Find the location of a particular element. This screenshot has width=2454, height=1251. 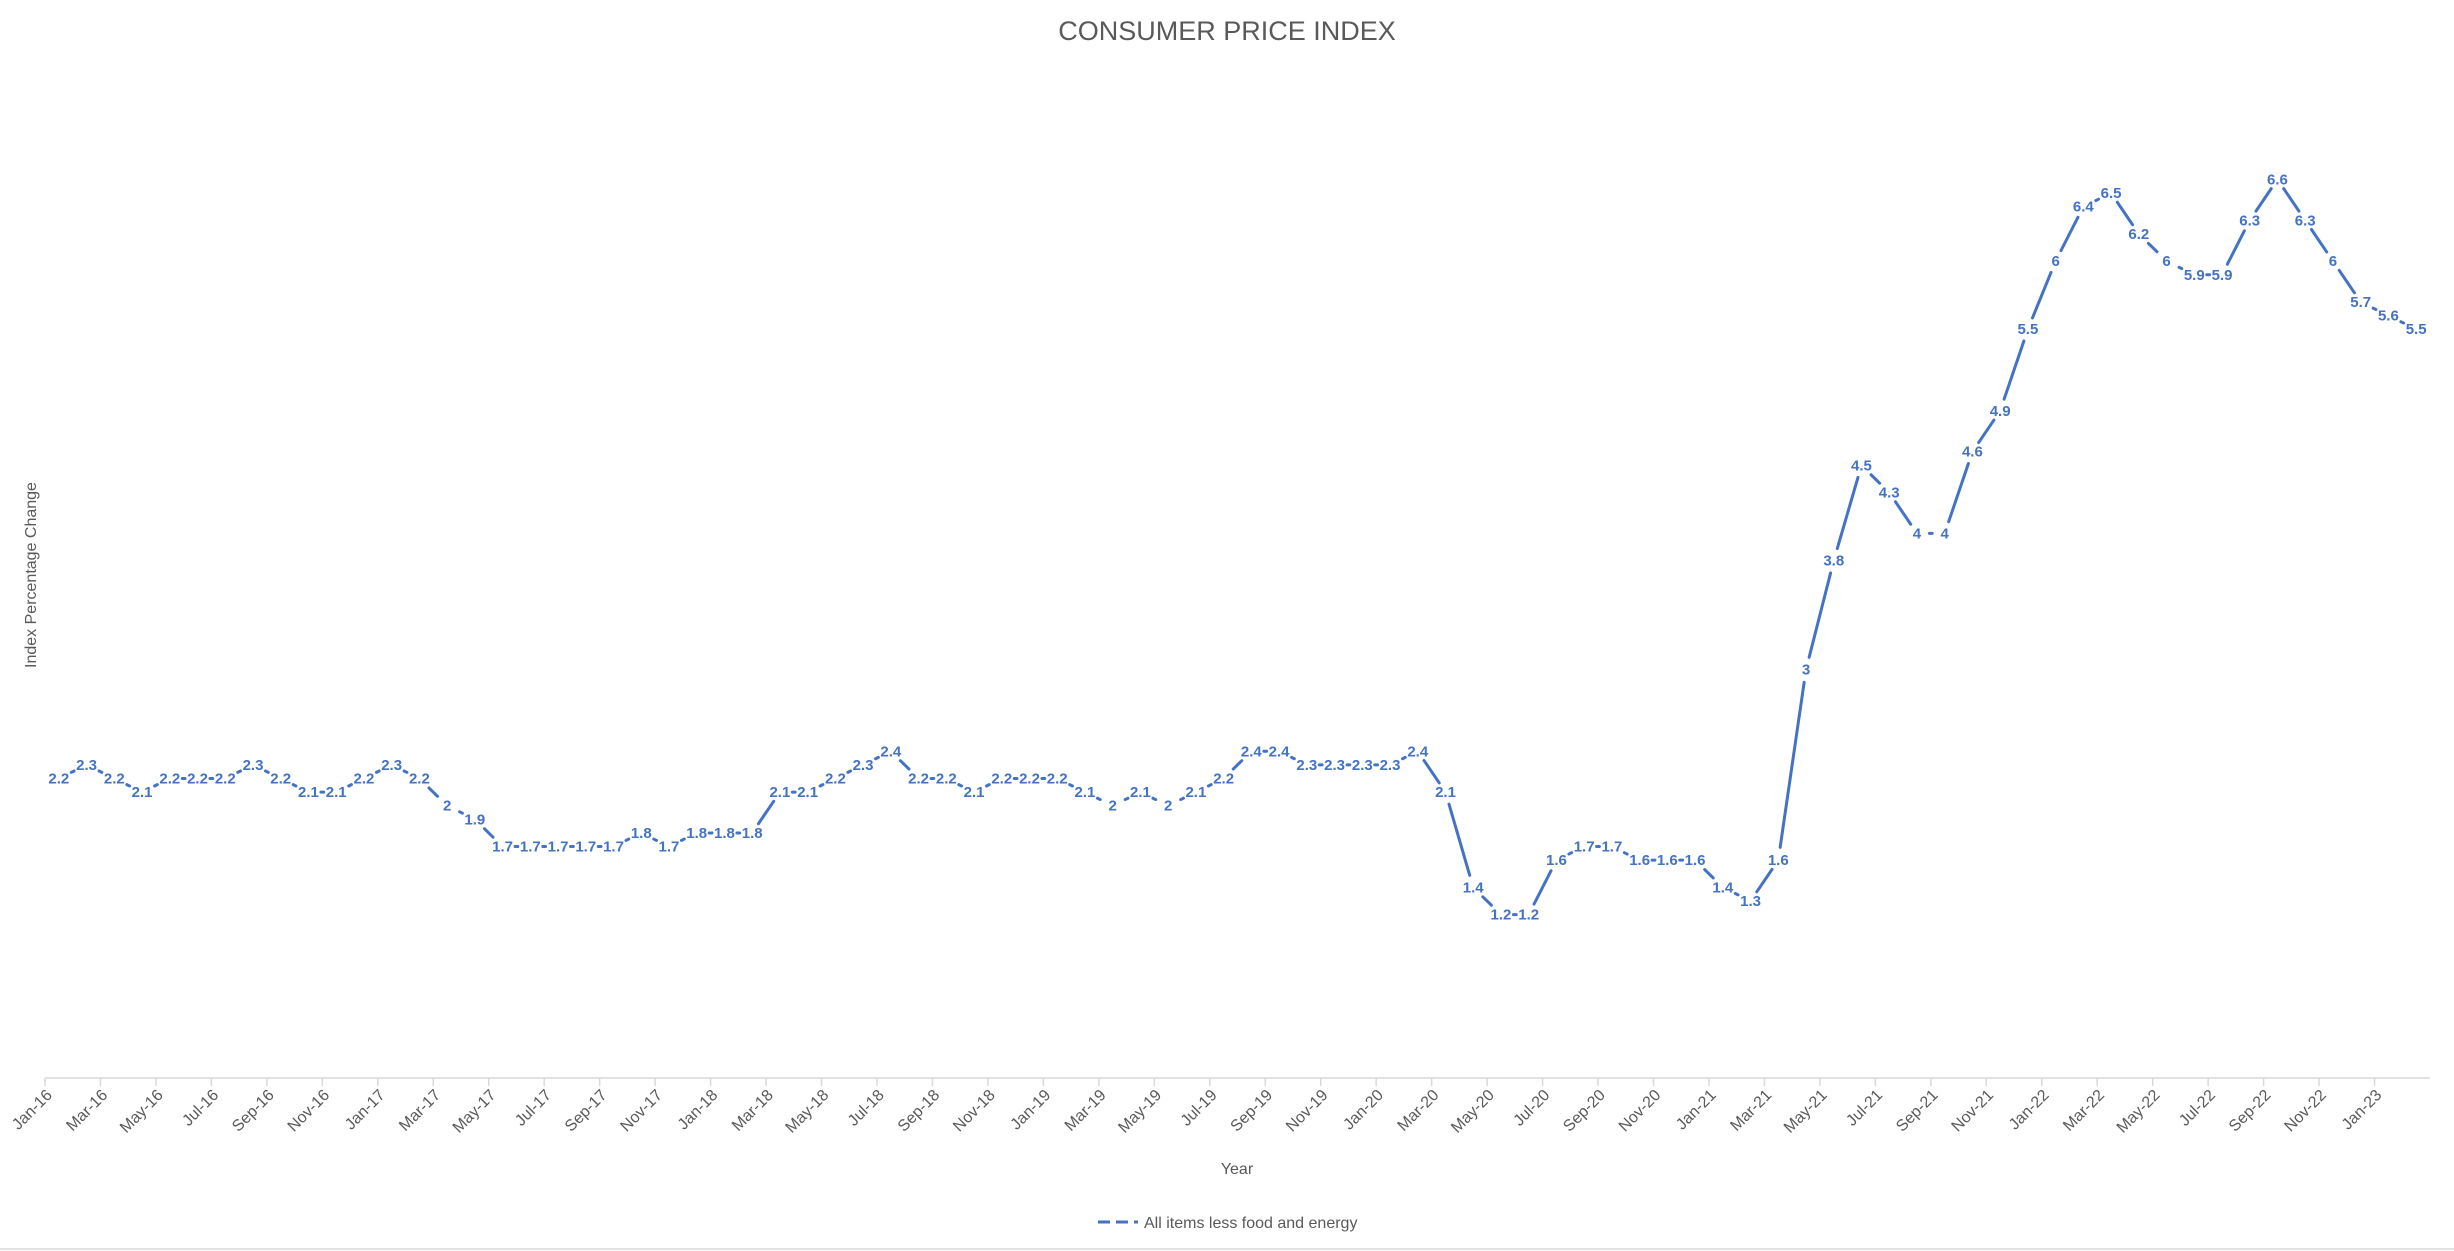

x-axis-ticks is located at coordinates (1210, 1082).